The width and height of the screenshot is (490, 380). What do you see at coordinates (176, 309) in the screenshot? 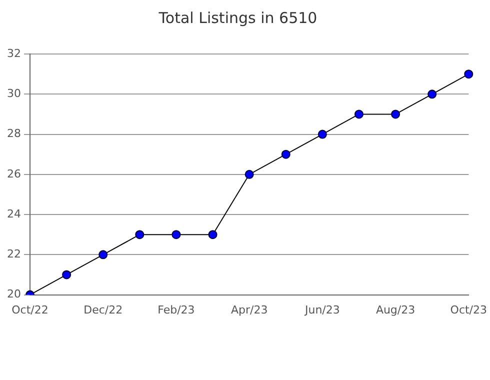
I see `x-tick-label: Feb/23` at bounding box center [176, 309].